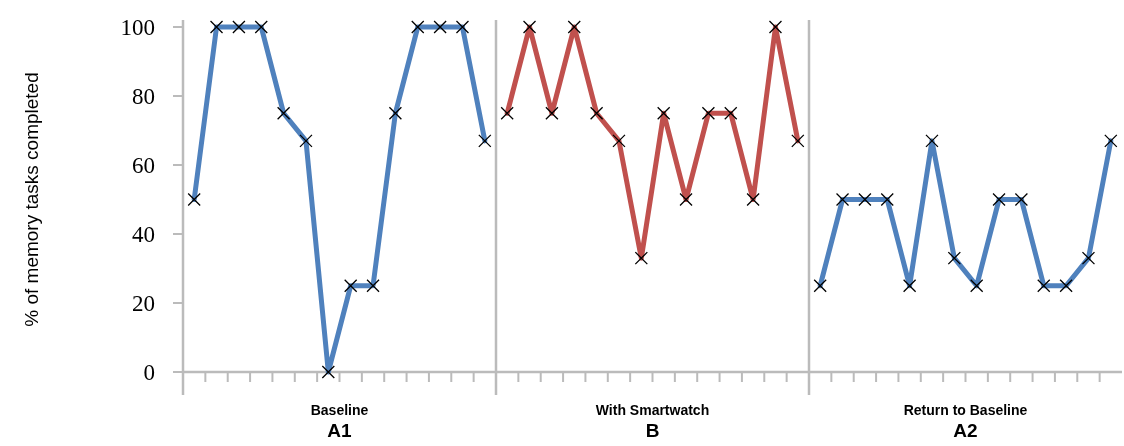 Image resolution: width=1124 pixels, height=446 pixels. What do you see at coordinates (143, 166) in the screenshot?
I see `y-tick-label: 60` at bounding box center [143, 166].